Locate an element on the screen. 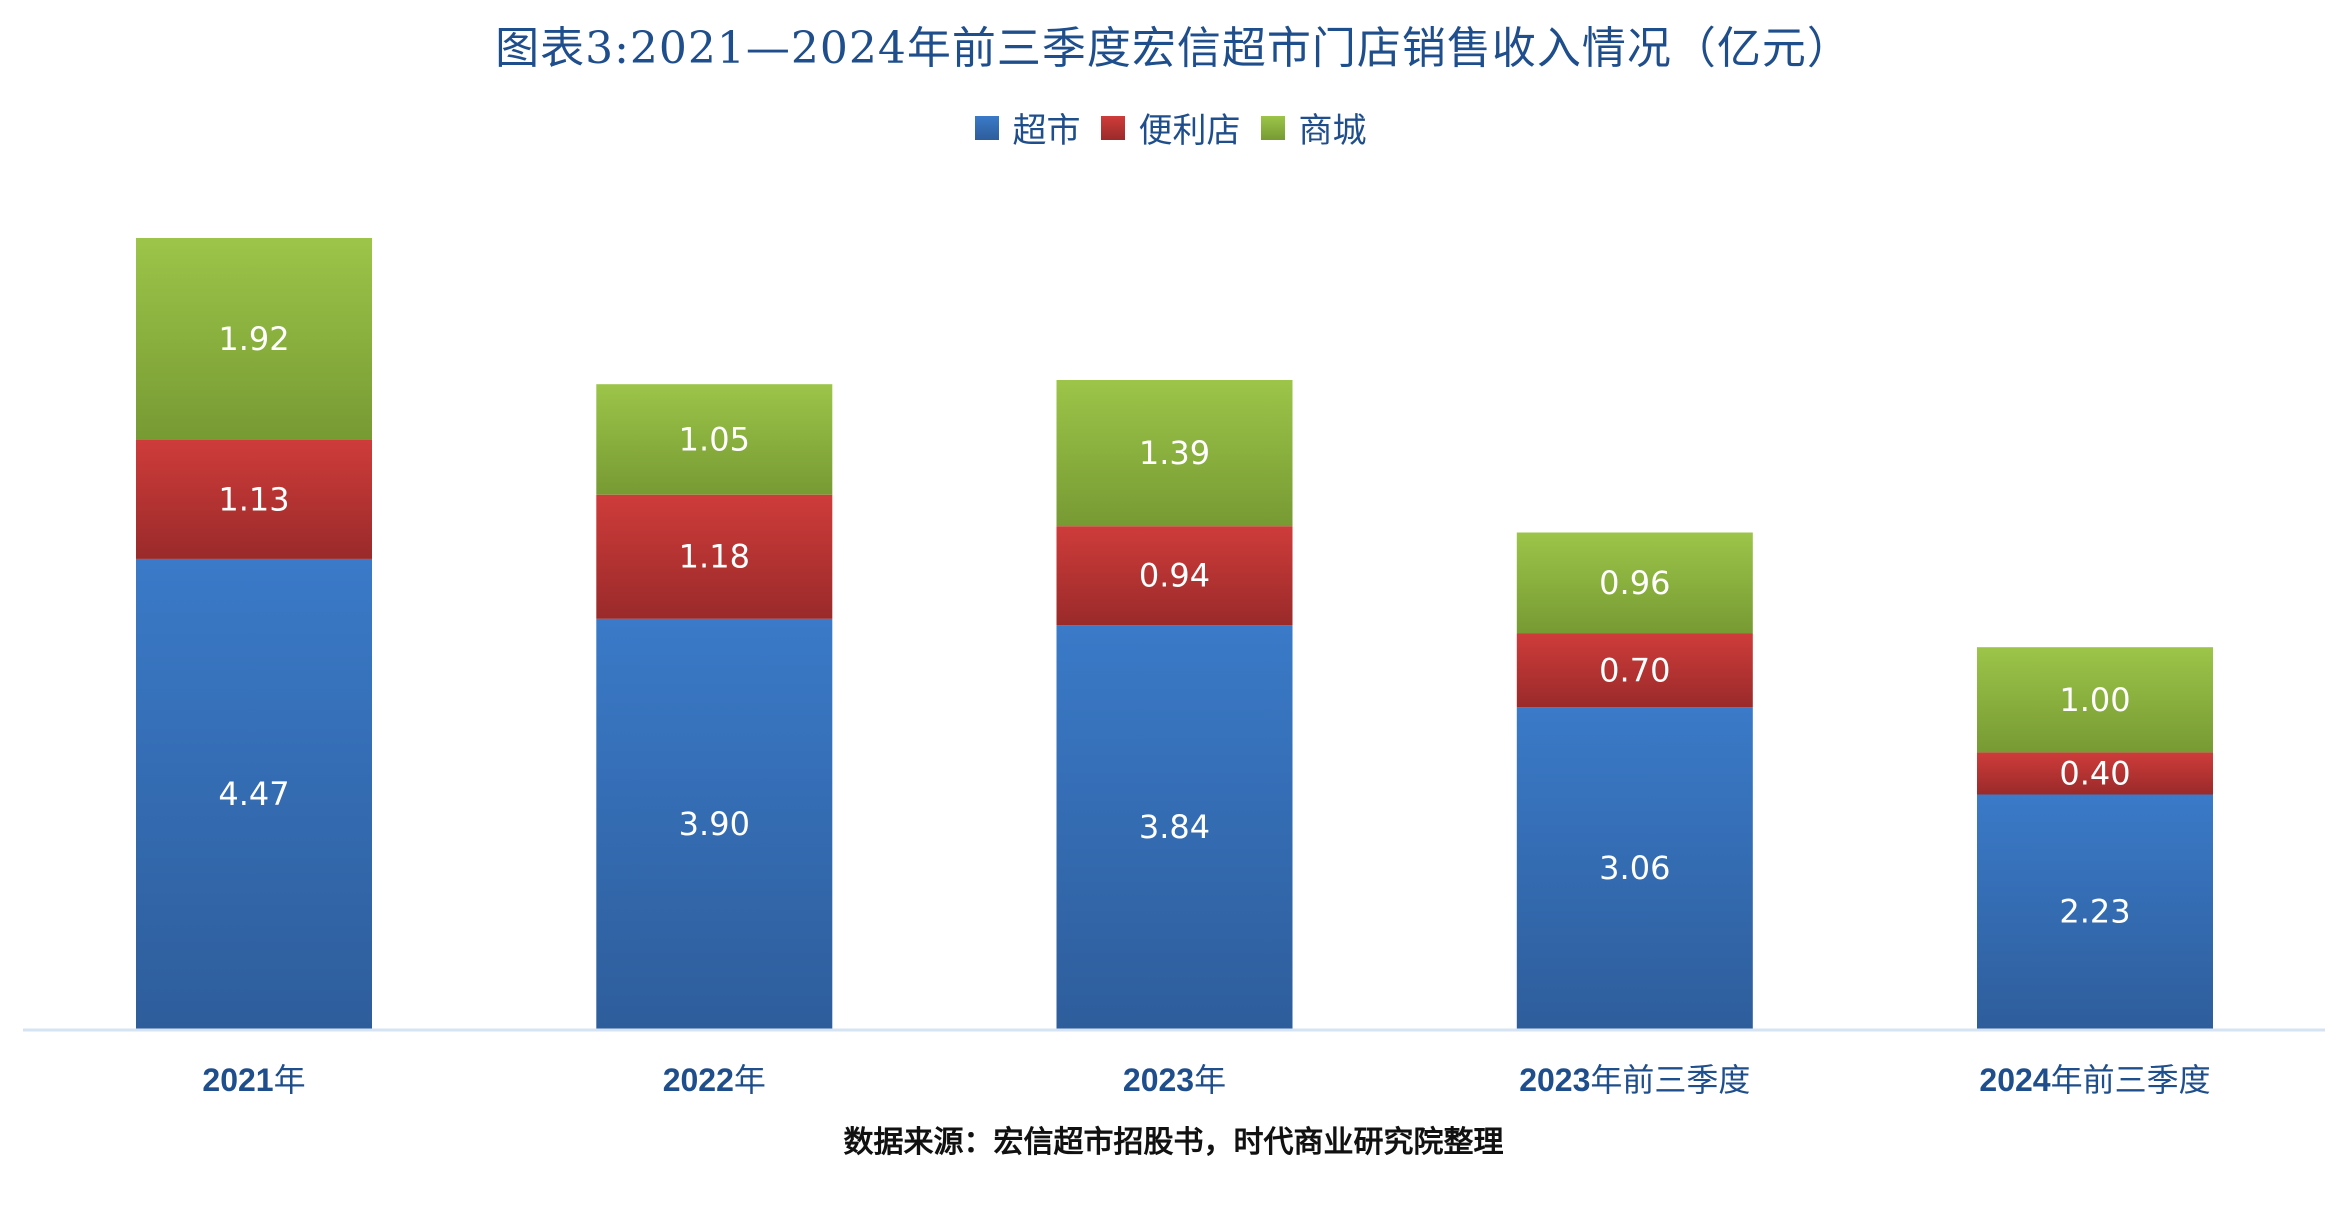  value-label-mall: 1.92 is located at coordinates (253, 339).